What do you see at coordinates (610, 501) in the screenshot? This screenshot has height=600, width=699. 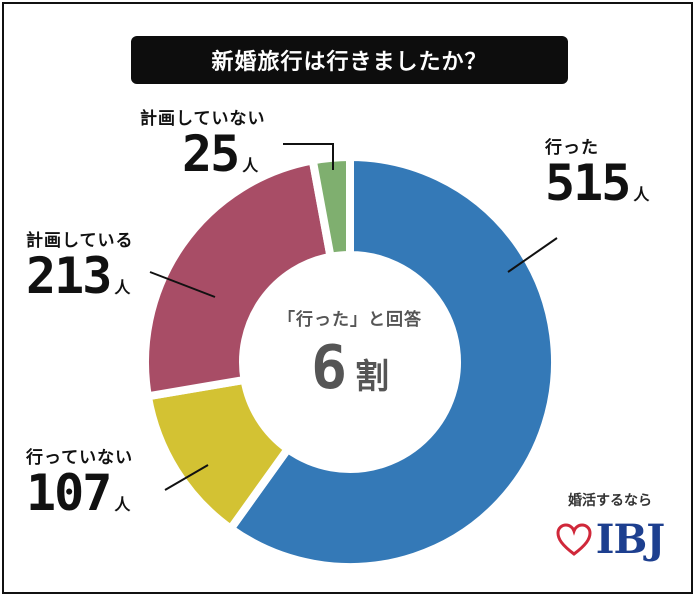 I see `brand-tagline: 婚活するなら` at bounding box center [610, 501].